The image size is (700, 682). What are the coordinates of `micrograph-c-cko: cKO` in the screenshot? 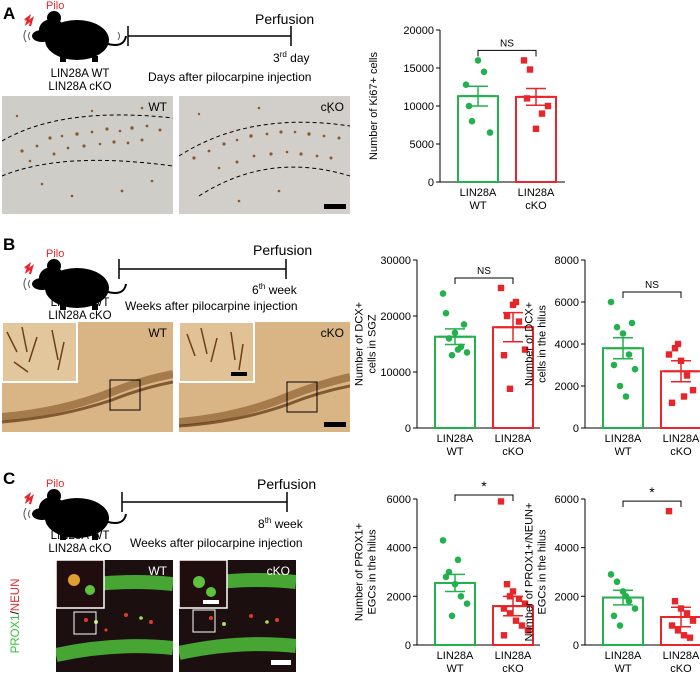 It's located at (237, 616).